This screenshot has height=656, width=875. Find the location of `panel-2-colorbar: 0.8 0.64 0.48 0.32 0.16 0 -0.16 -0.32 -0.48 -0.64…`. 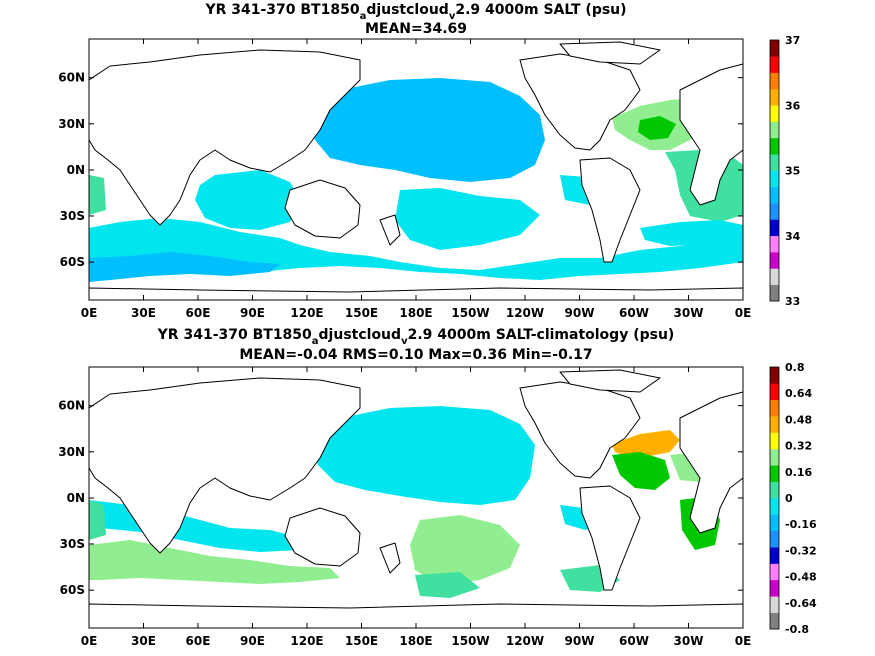

panel-2-colorbar: 0.8 0.64 0.48 0.32 0.16 0 -0.16 -0.32 -0.48 -0.64… is located at coordinates (793, 498).